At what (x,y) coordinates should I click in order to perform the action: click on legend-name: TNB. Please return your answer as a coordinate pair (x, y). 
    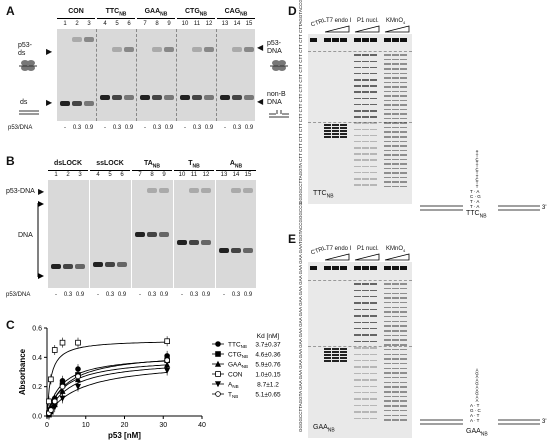
    Looking at the image, I should click on (233, 396).